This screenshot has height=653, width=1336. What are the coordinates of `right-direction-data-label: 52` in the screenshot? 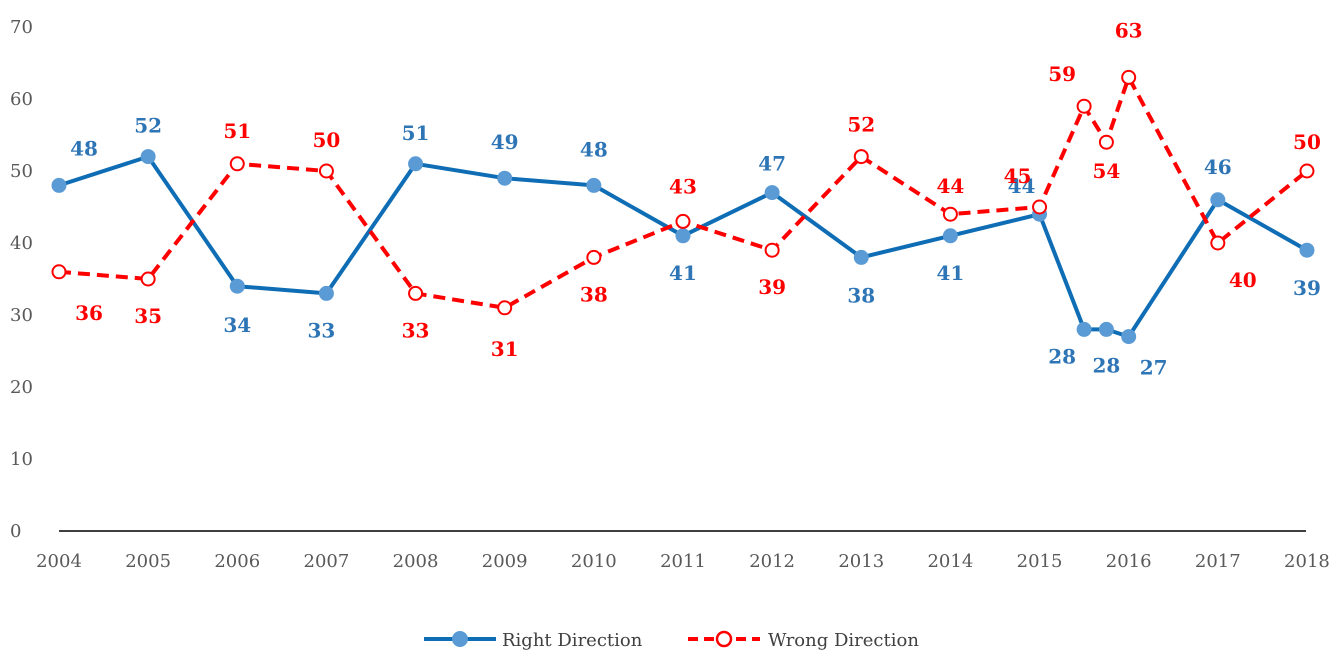 It's located at (148, 126).